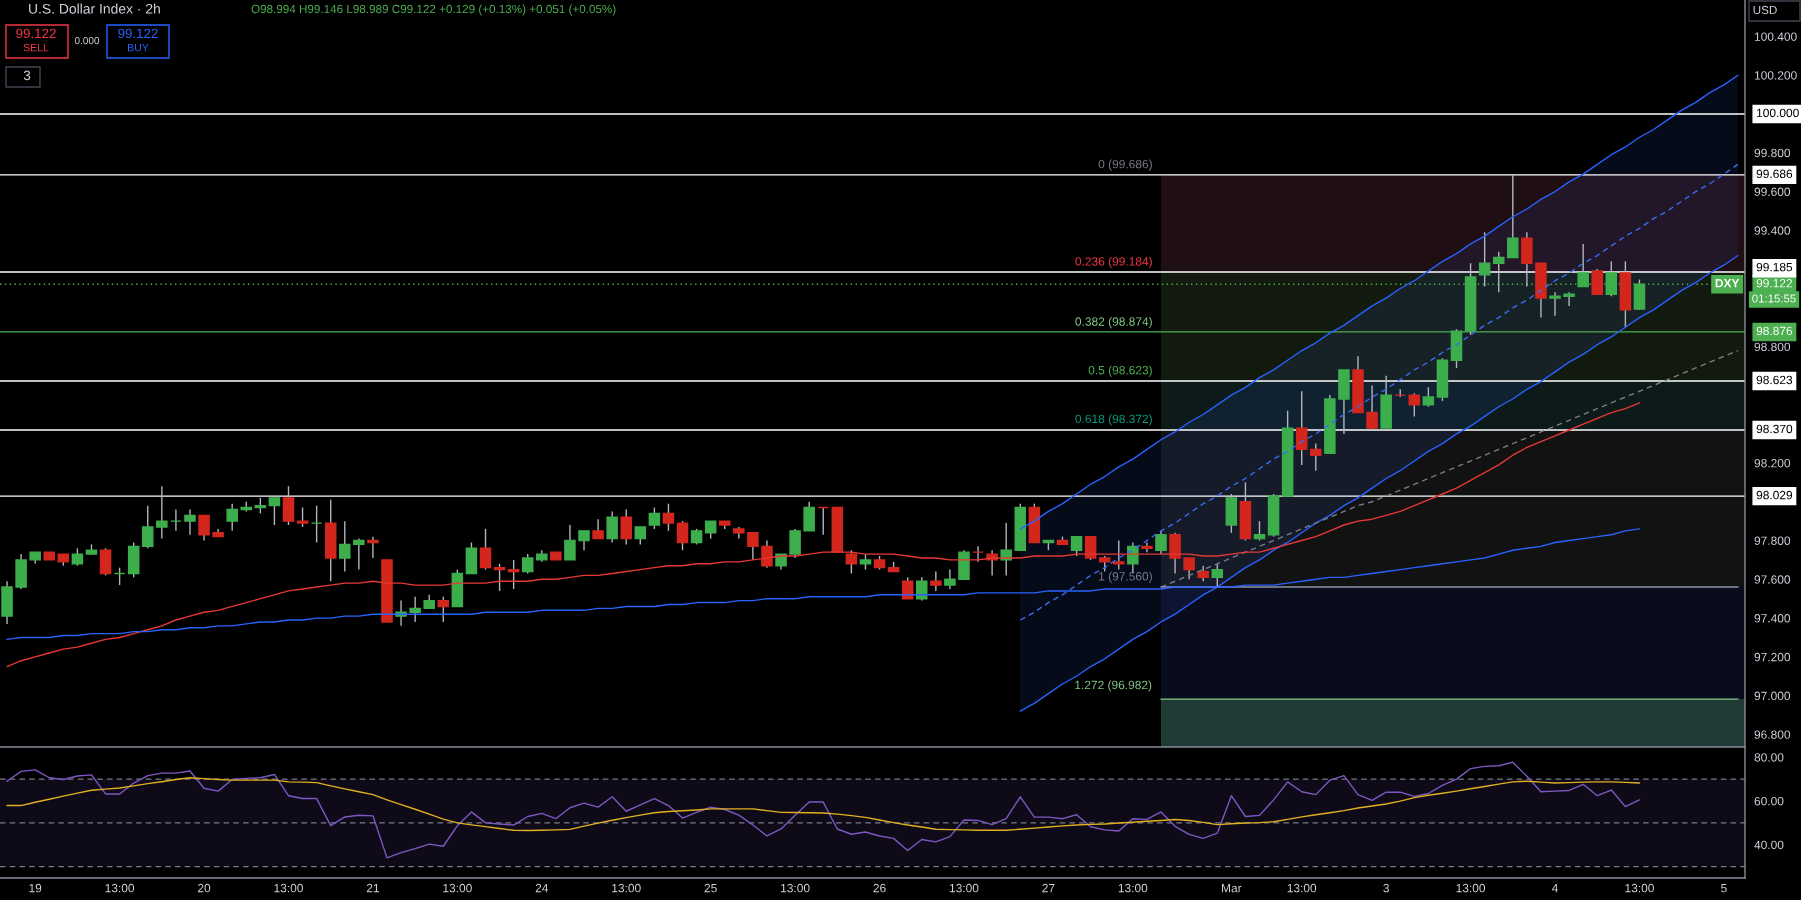 The image size is (1801, 900). What do you see at coordinates (1772, 191) in the screenshot?
I see `y-tick-label: 99.600` at bounding box center [1772, 191].